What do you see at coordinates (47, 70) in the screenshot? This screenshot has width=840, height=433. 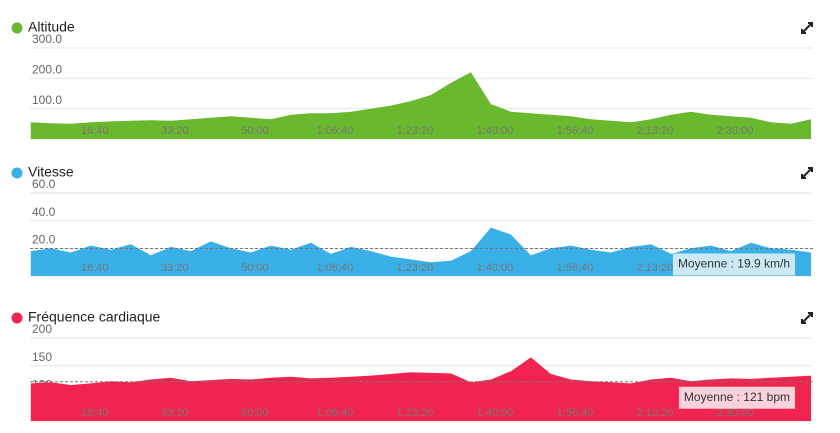 I see `y-tick-label: 200.0` at bounding box center [47, 70].